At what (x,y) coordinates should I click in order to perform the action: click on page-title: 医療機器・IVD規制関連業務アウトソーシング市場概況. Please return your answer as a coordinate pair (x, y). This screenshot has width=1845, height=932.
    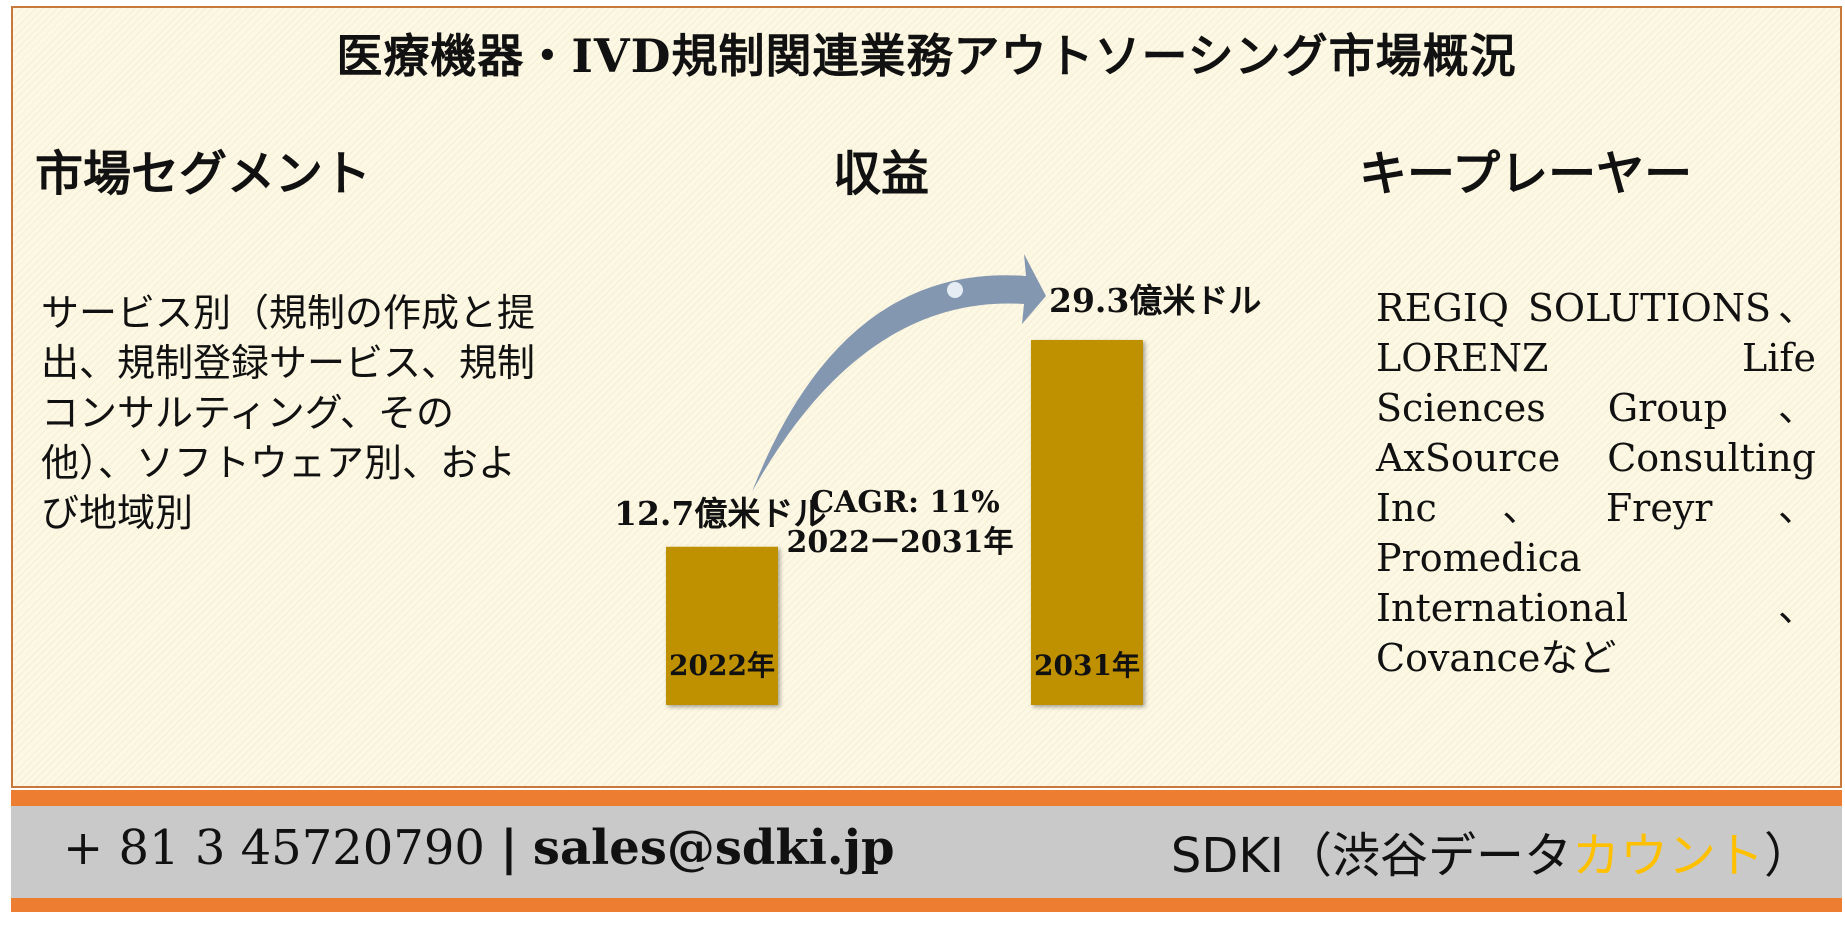
    Looking at the image, I should click on (926, 56).